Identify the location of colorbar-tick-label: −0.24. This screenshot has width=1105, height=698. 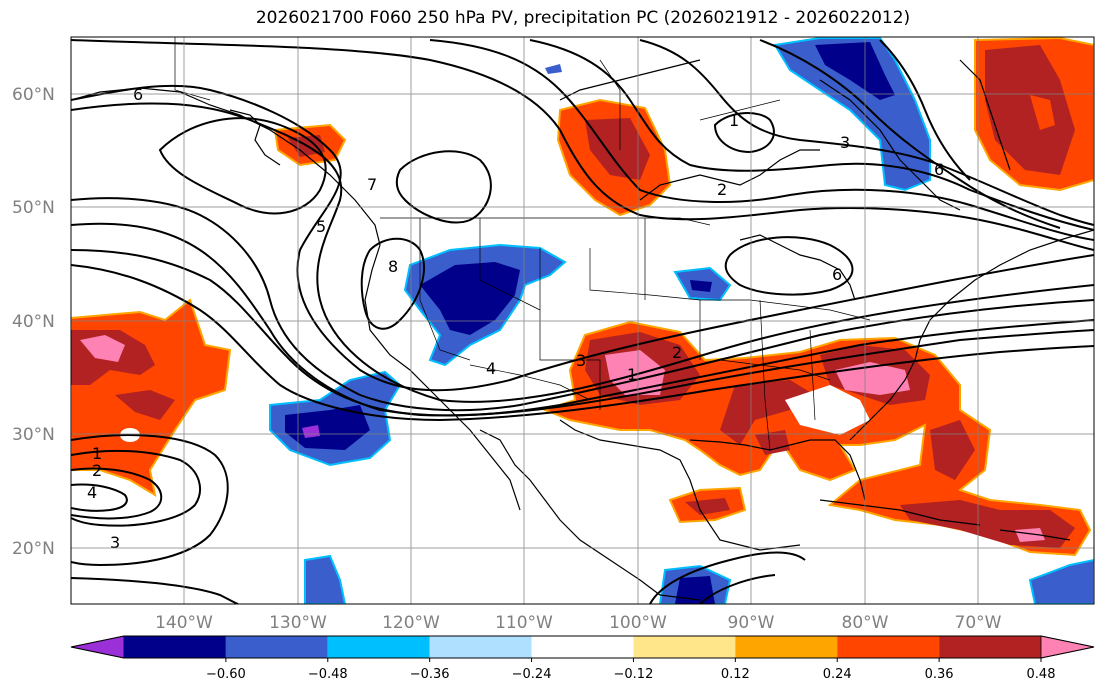
(532, 674).